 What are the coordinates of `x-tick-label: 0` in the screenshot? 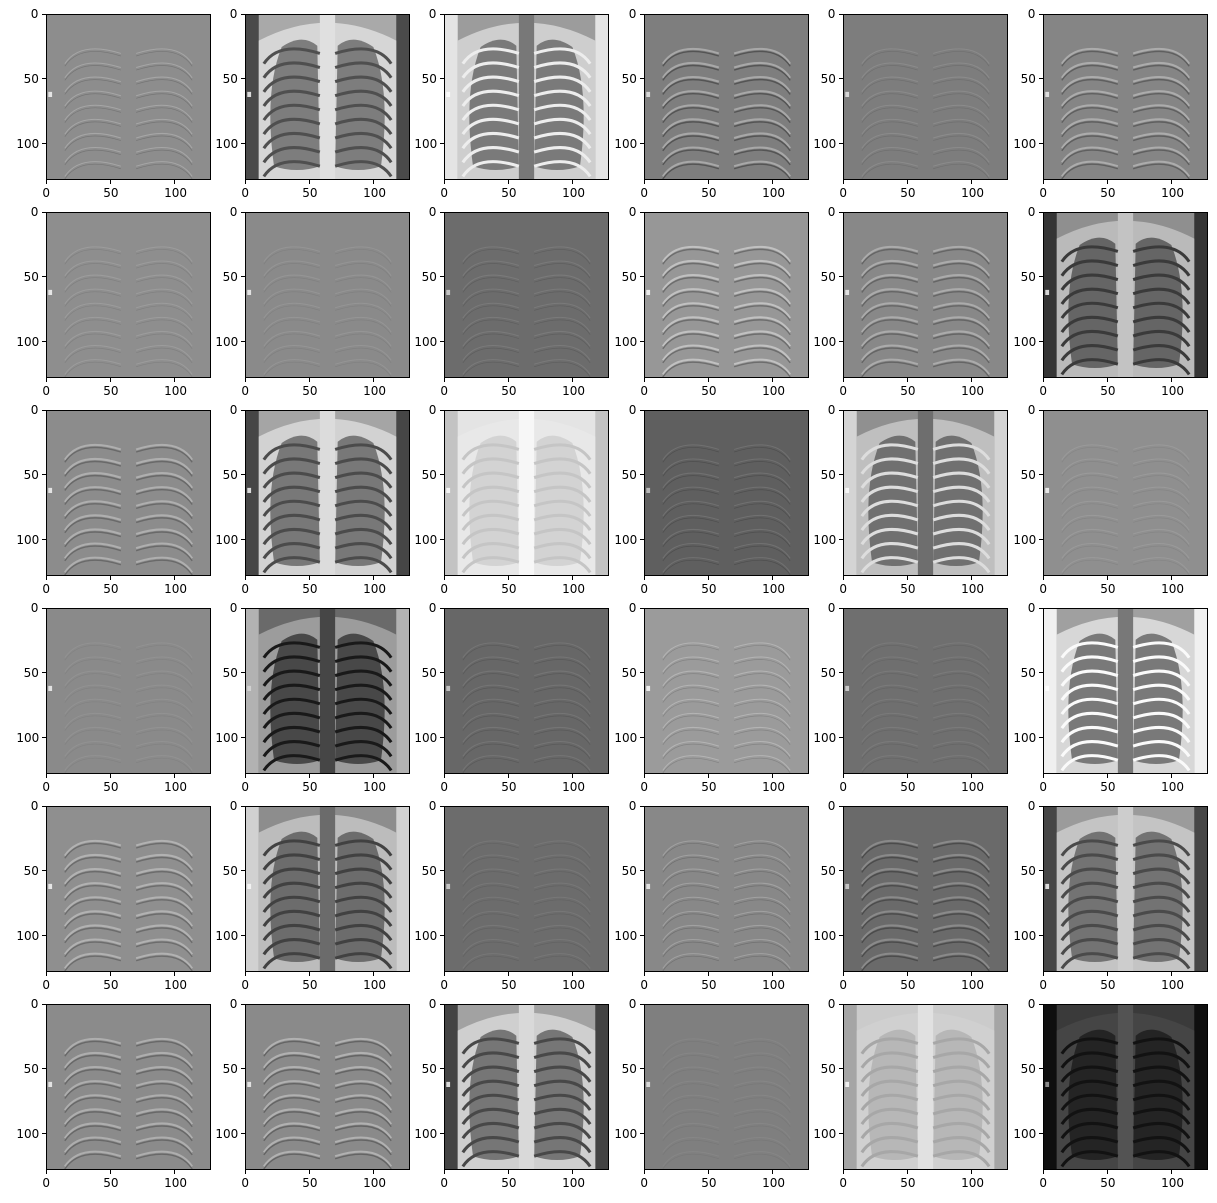 It's located at (444, 985).